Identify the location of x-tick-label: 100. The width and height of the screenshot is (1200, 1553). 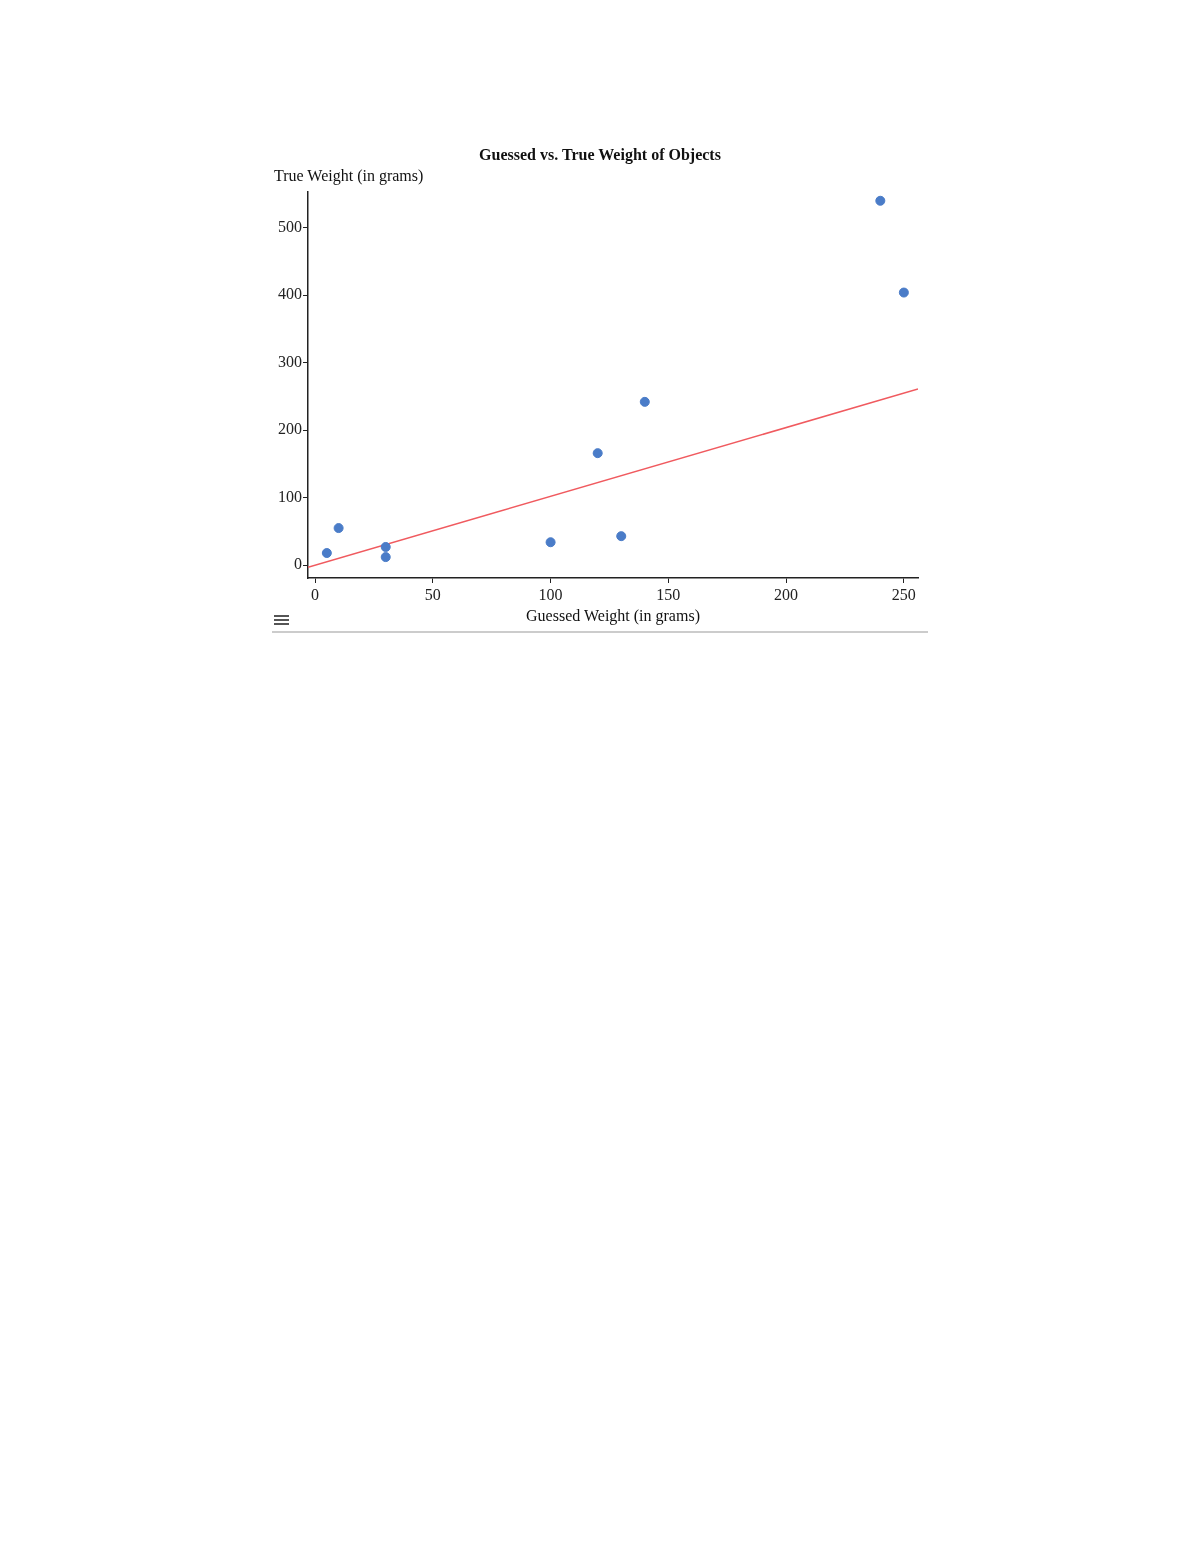
(550, 594).